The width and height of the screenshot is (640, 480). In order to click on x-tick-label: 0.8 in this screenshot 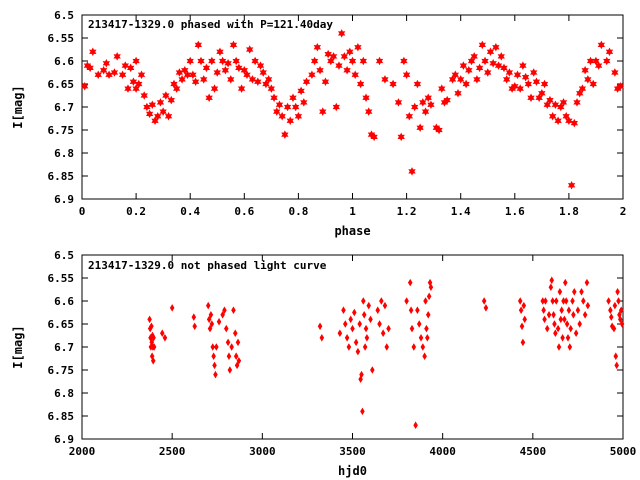, I will do `click(298, 211)`.